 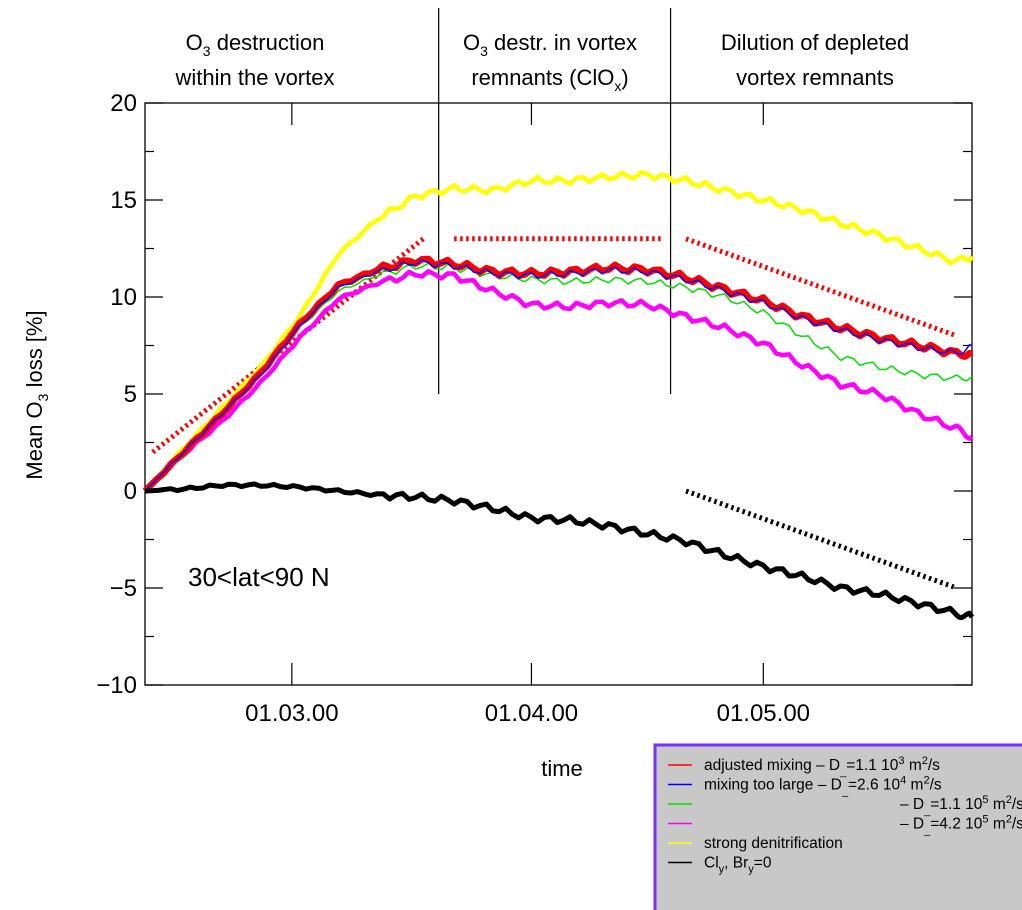 I want to click on legend-label: mixing too large – D_=2.6 104 m2/s, so click(x=823, y=786).